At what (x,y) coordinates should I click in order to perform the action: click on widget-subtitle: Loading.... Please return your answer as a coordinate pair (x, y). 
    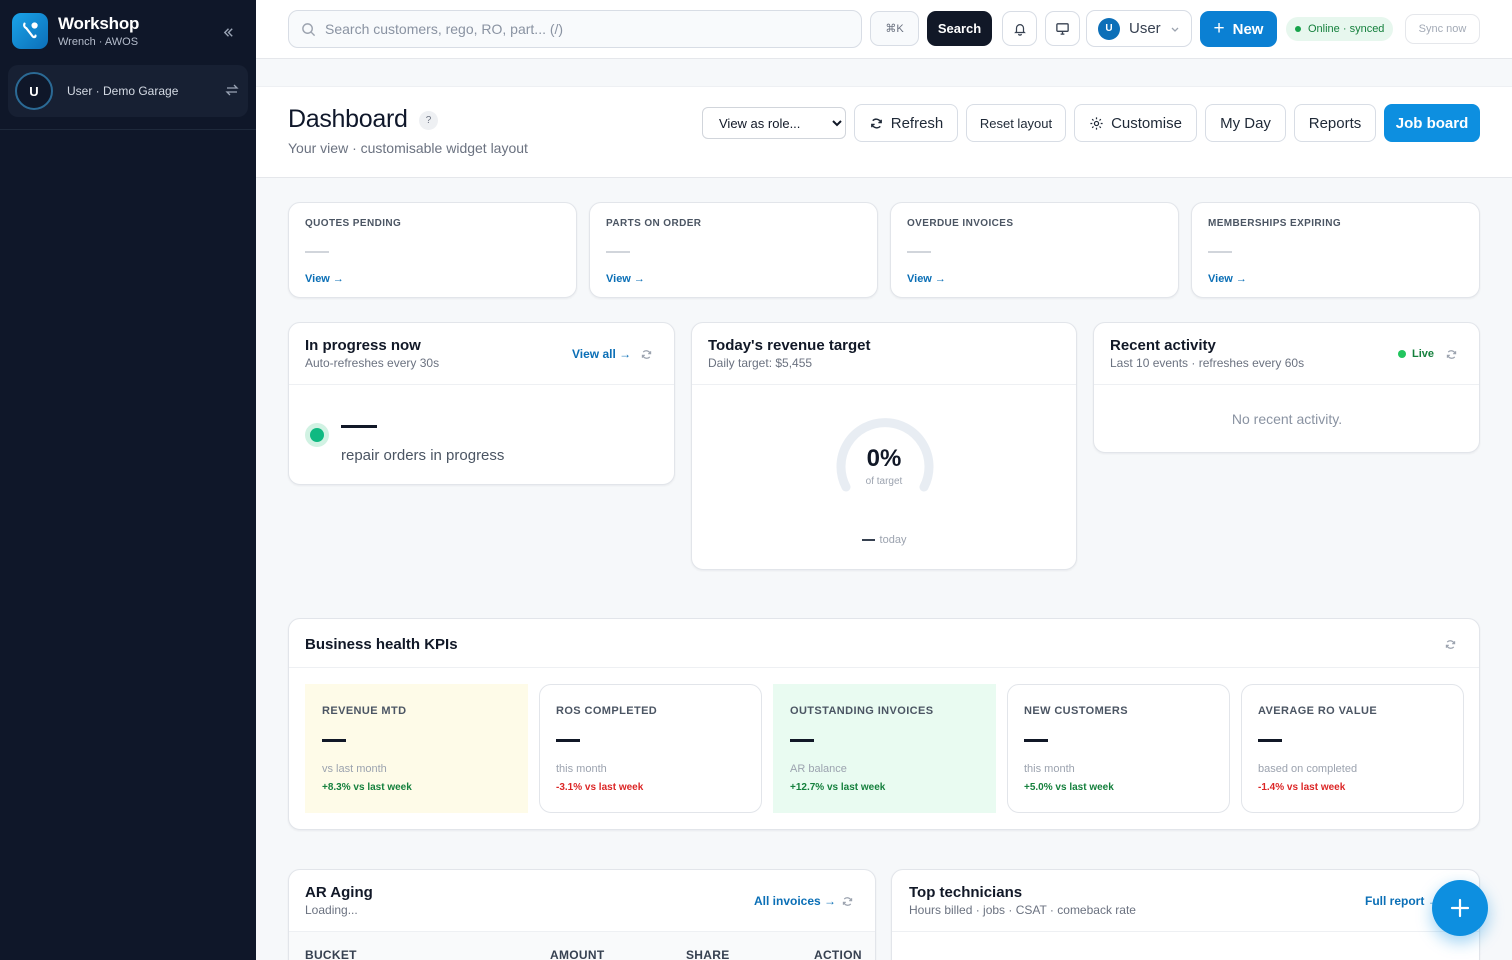
    Looking at the image, I should click on (331, 910).